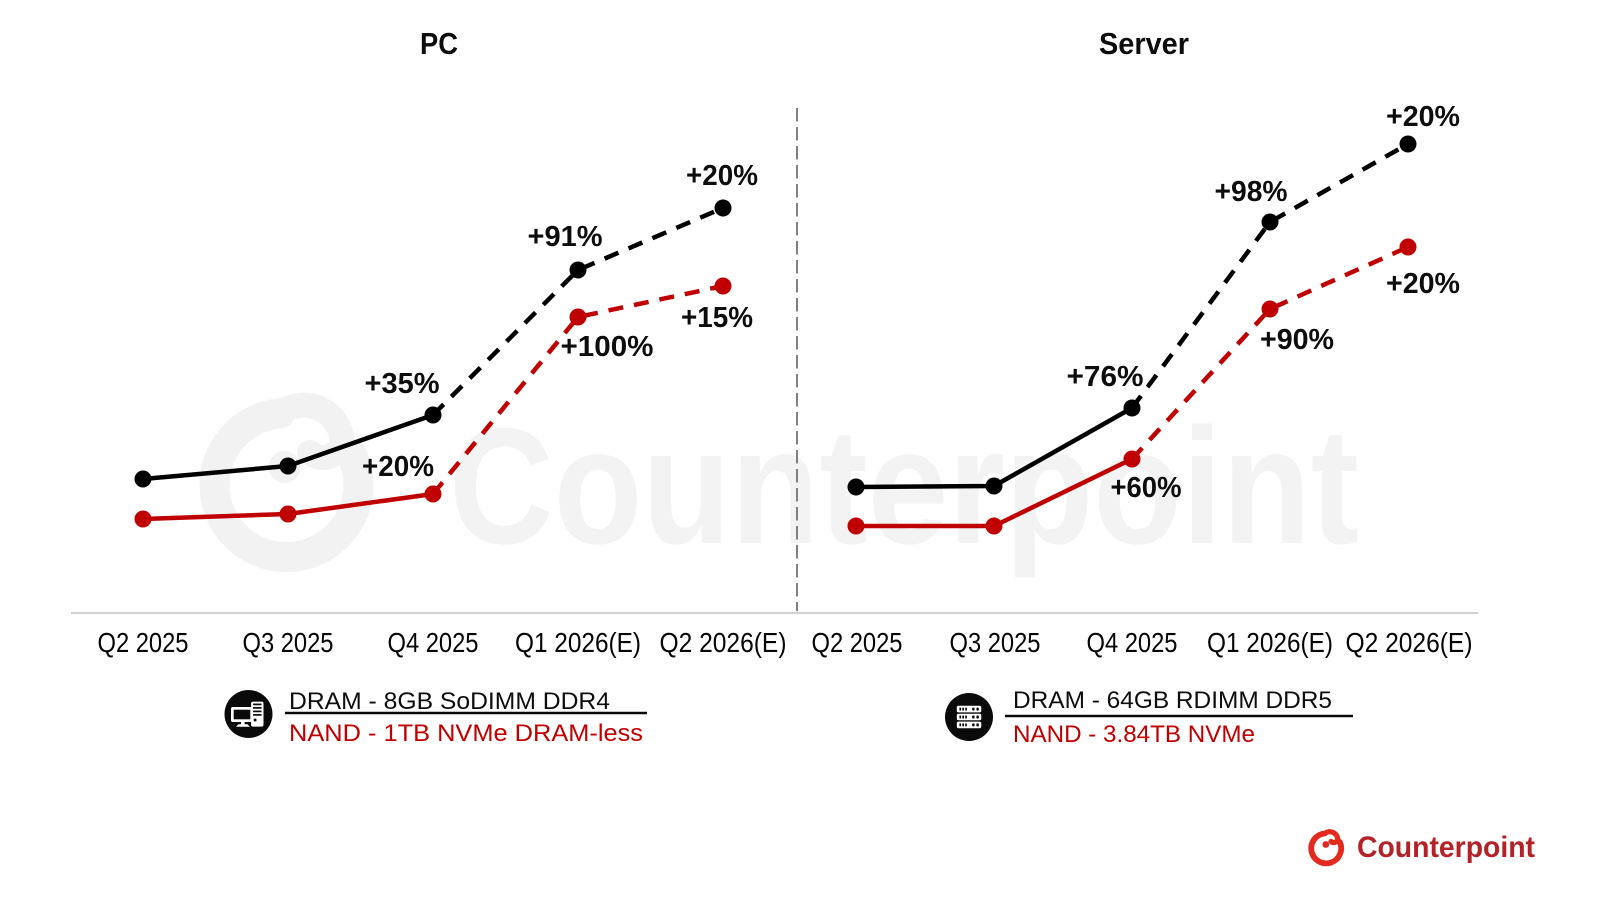 The height and width of the screenshot is (899, 1600). I want to click on svg-text: +98%, so click(1251, 192).